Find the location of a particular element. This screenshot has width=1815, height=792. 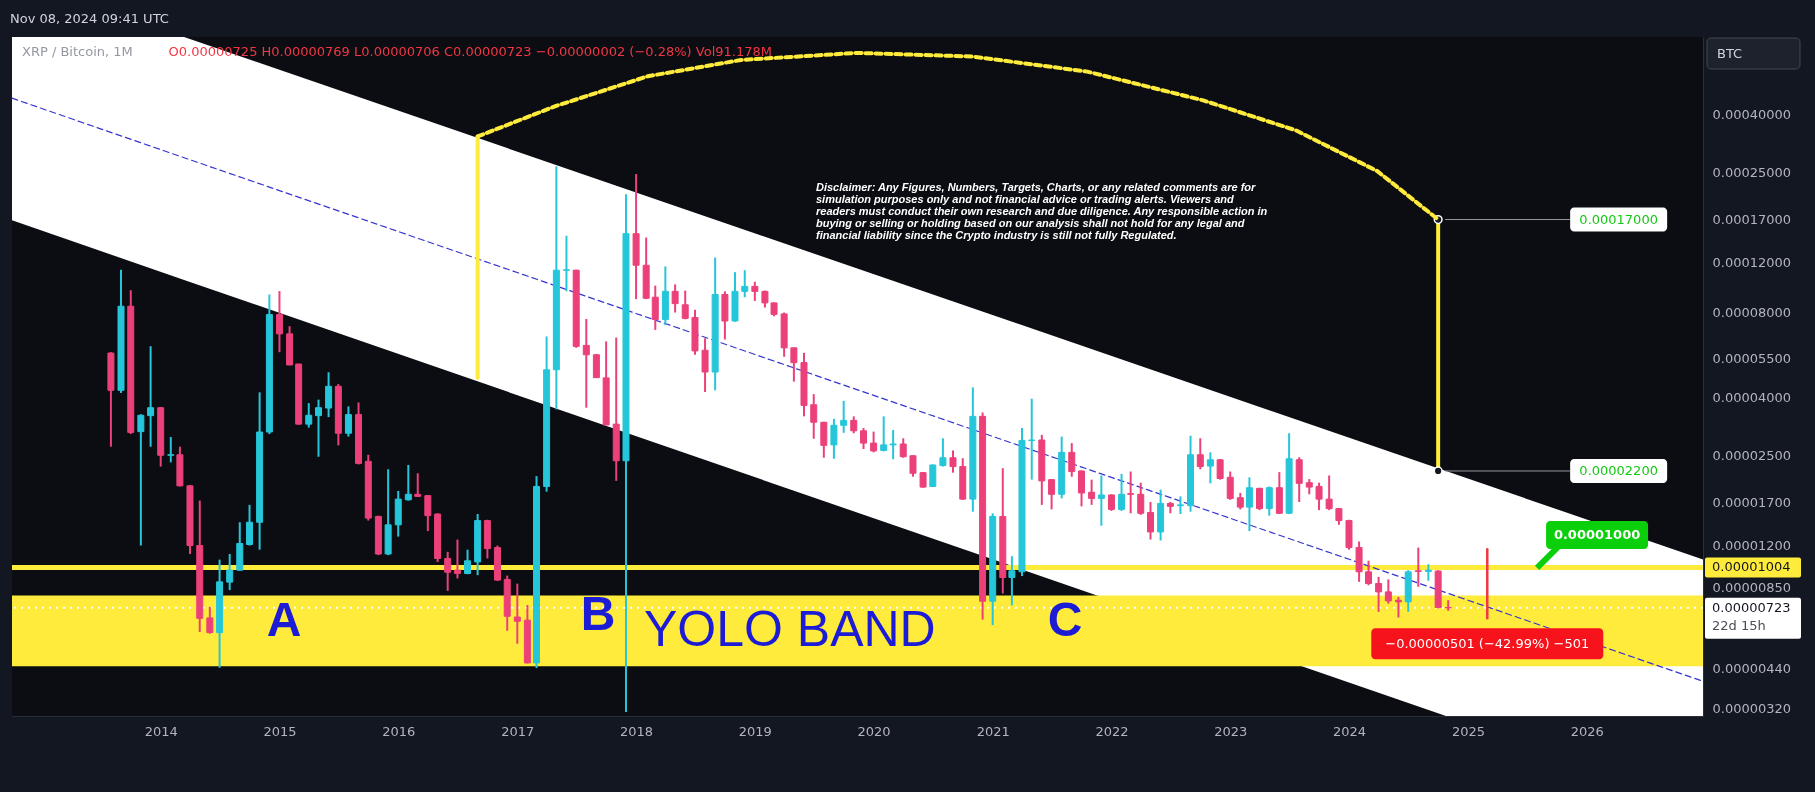

x-tick-label: 2017 is located at coordinates (518, 731).